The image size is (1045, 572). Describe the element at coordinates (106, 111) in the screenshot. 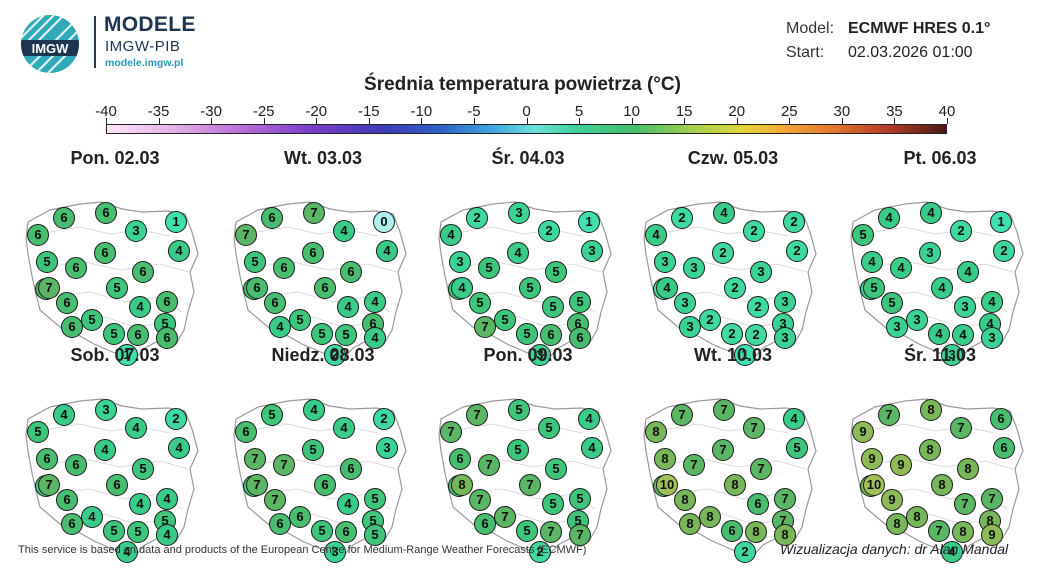

I see `scale-tick-label: -40` at that location.